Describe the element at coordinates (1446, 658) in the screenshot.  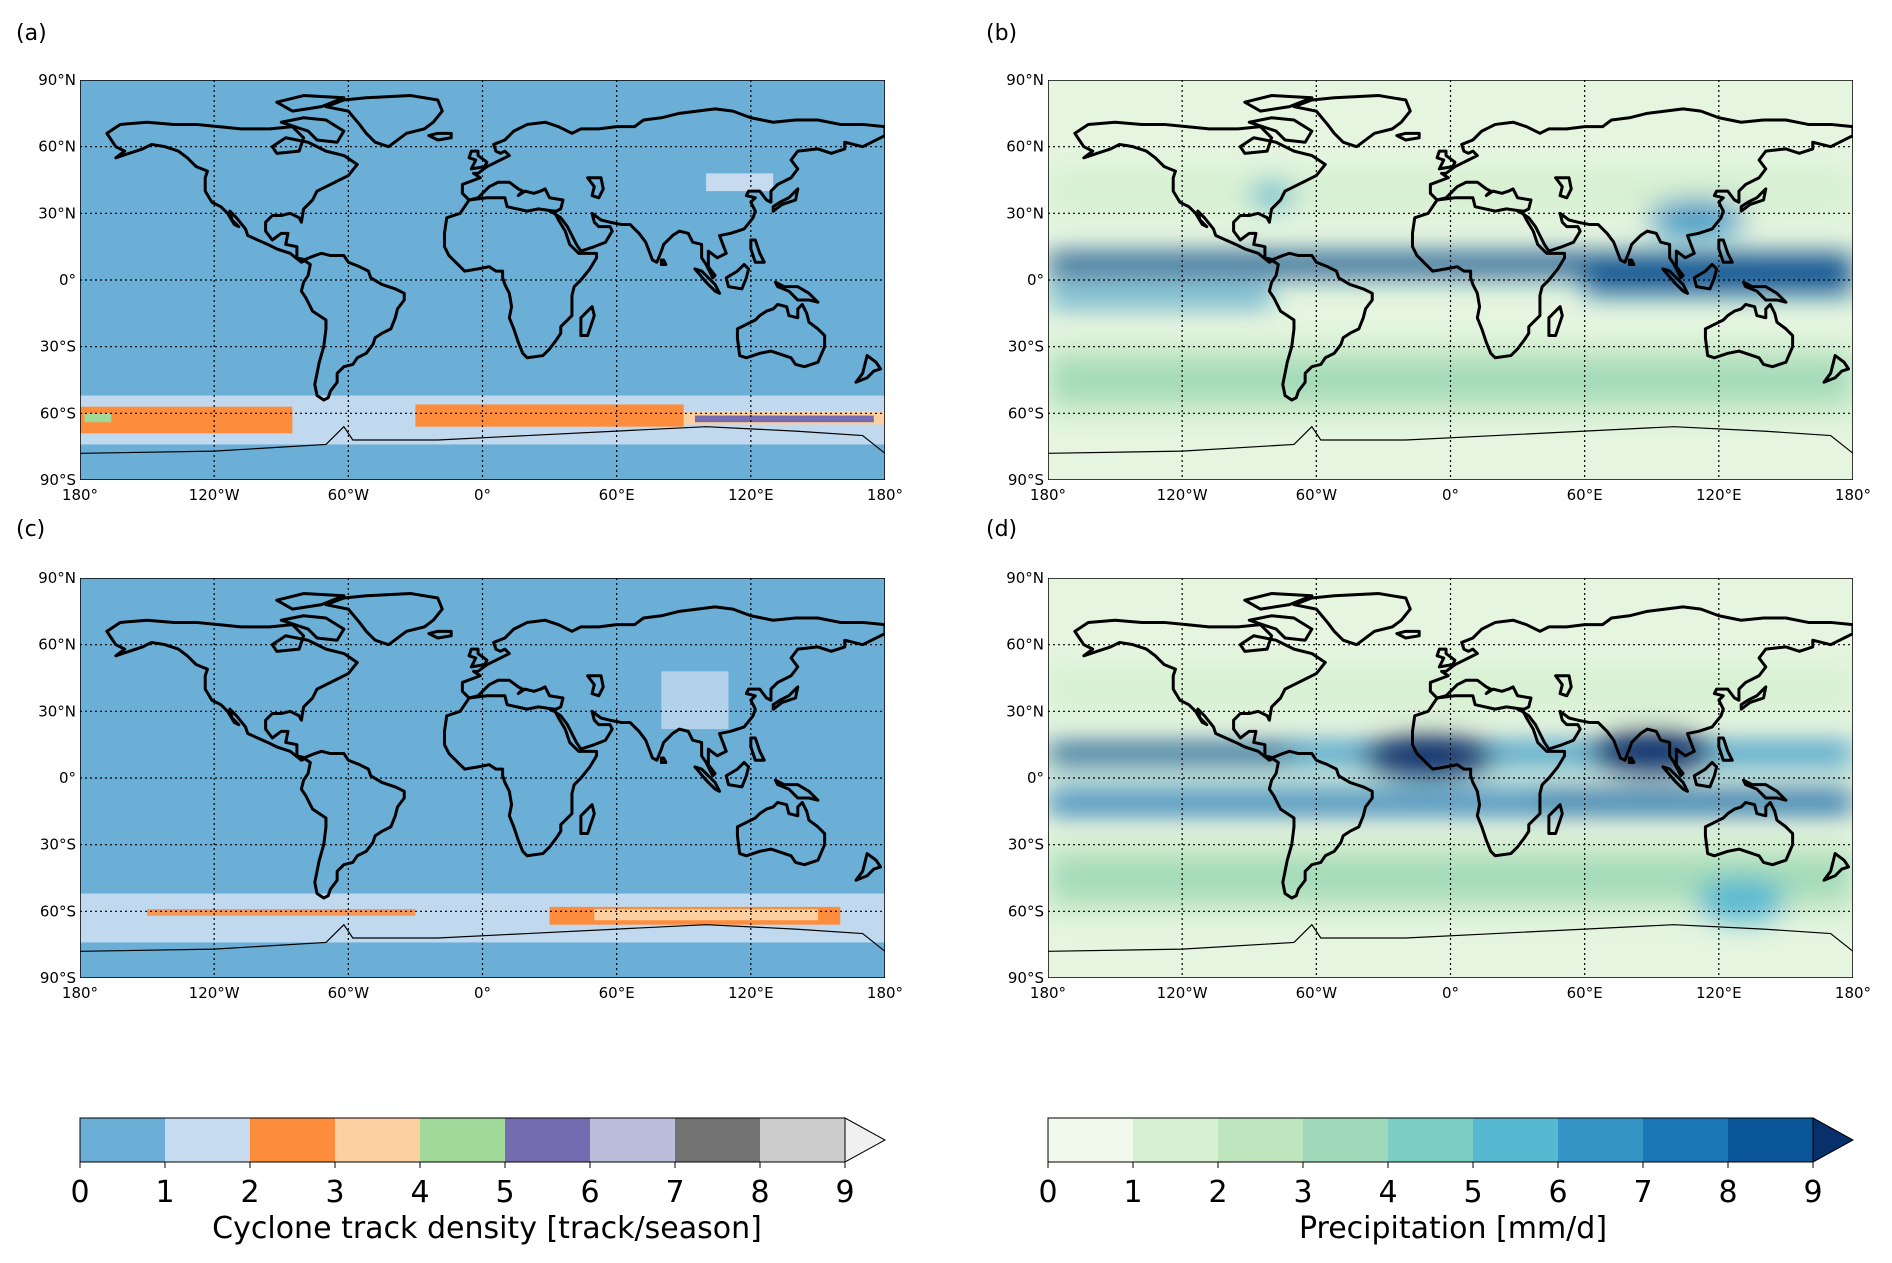
I see `uk-coastline` at that location.